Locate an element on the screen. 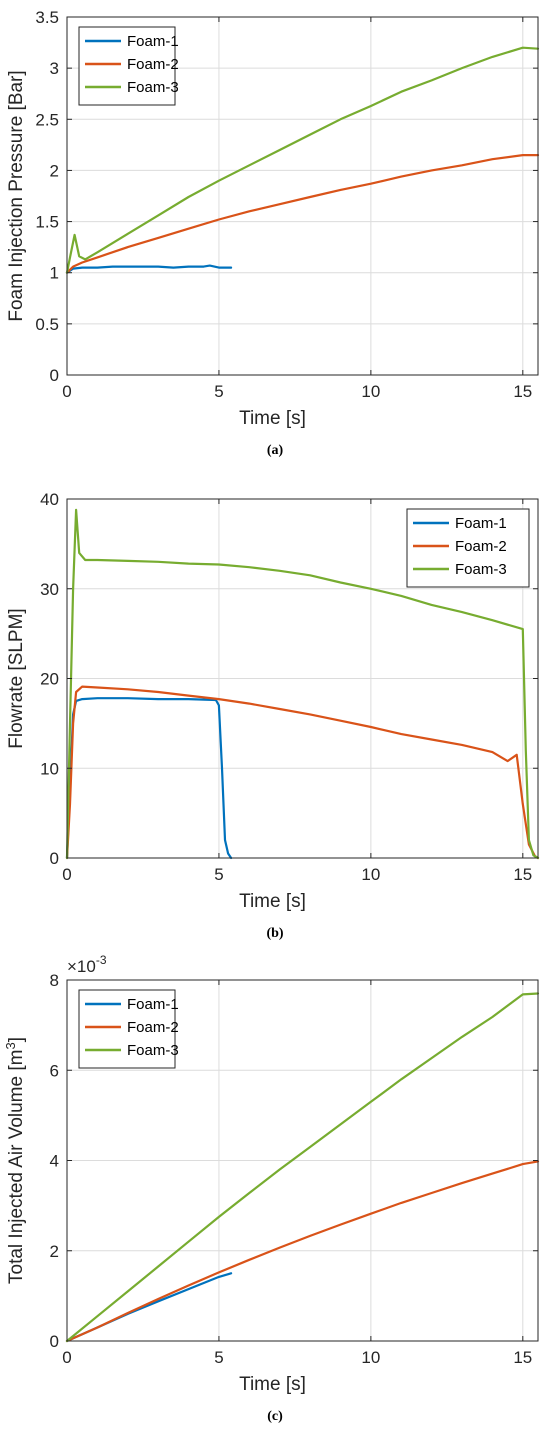 The height and width of the screenshot is (1437, 550). y-tick-label: 0.5 is located at coordinates (47, 324).